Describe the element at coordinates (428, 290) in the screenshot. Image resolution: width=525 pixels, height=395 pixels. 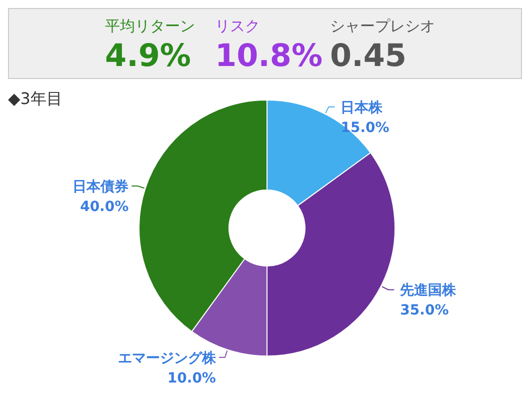
I see `slice-label: 先進国株` at that location.